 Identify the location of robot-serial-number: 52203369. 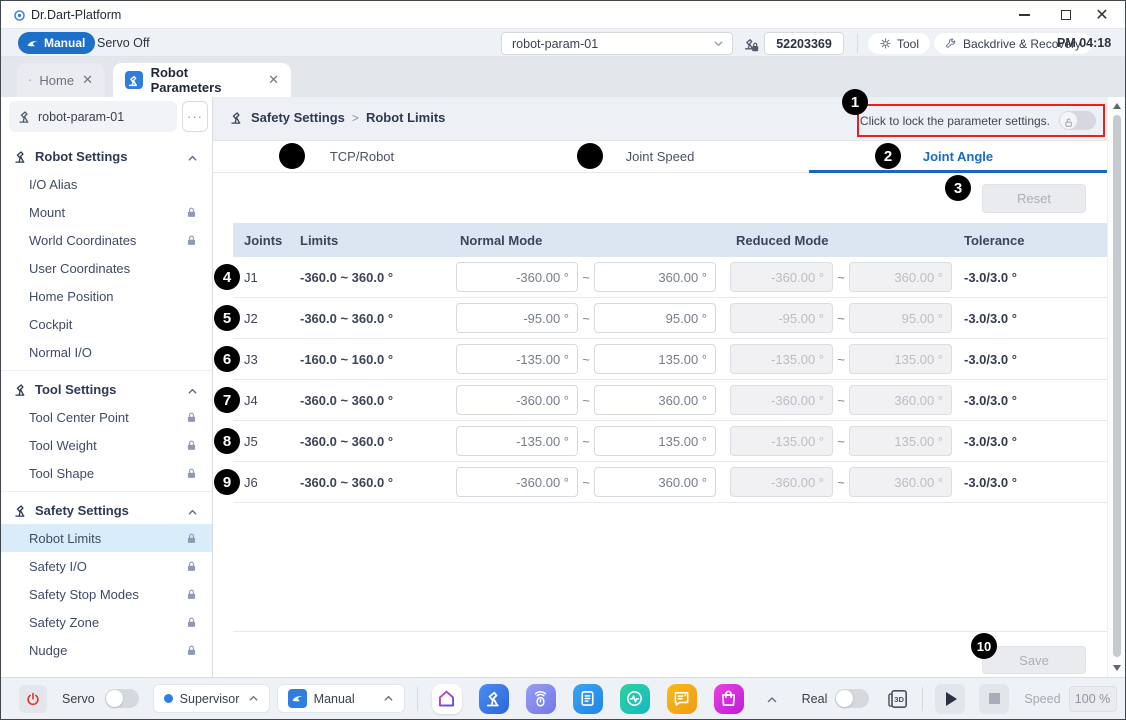
(804, 43).